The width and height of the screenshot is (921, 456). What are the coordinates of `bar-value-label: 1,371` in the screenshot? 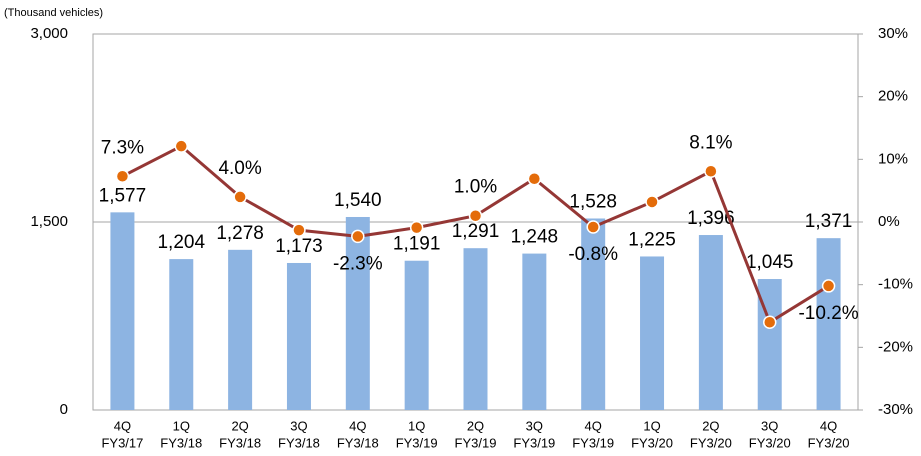 It's located at (829, 221).